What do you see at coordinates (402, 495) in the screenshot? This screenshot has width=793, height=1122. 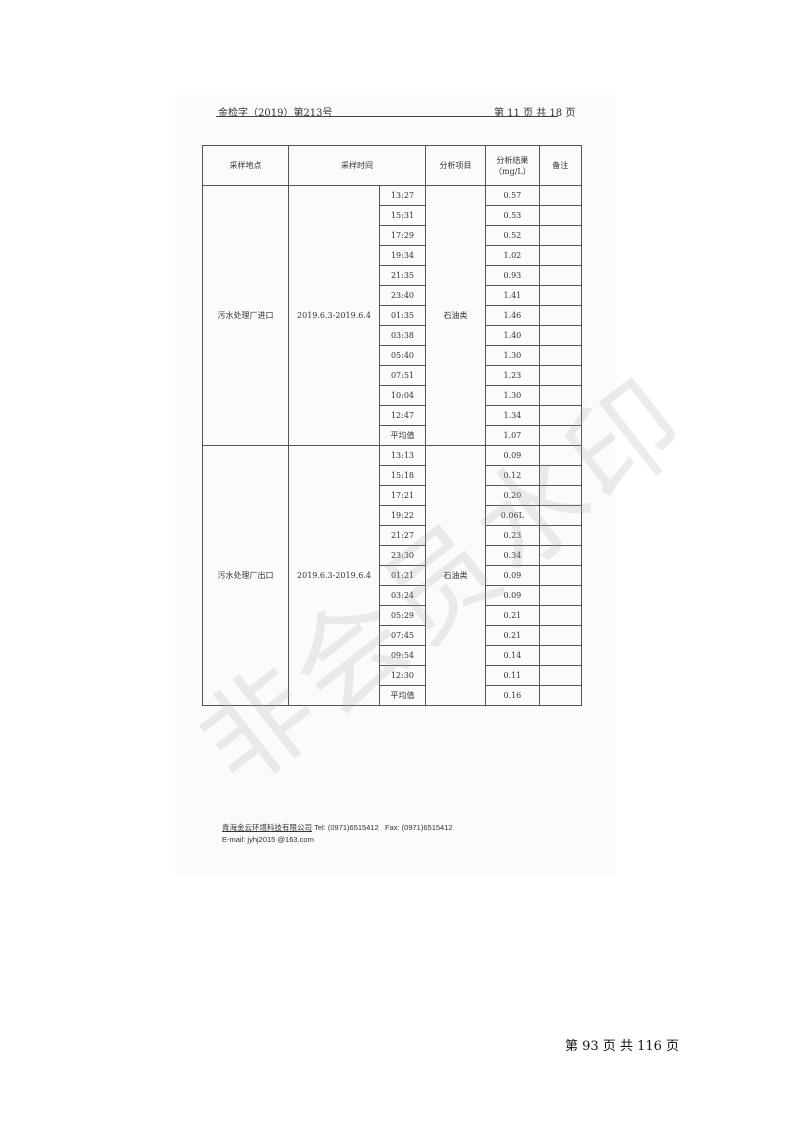 I see `time-cell: 17:21` at bounding box center [402, 495].